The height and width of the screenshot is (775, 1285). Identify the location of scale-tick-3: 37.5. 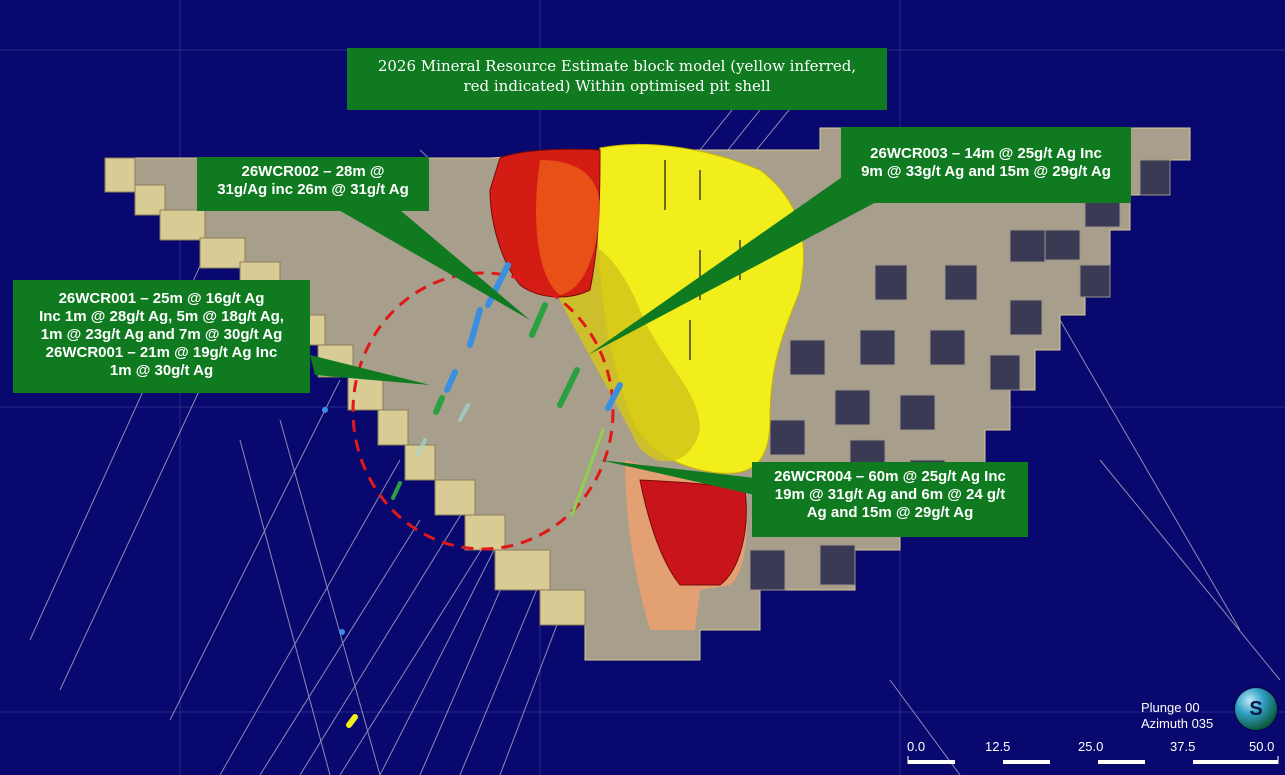
(1182, 746).